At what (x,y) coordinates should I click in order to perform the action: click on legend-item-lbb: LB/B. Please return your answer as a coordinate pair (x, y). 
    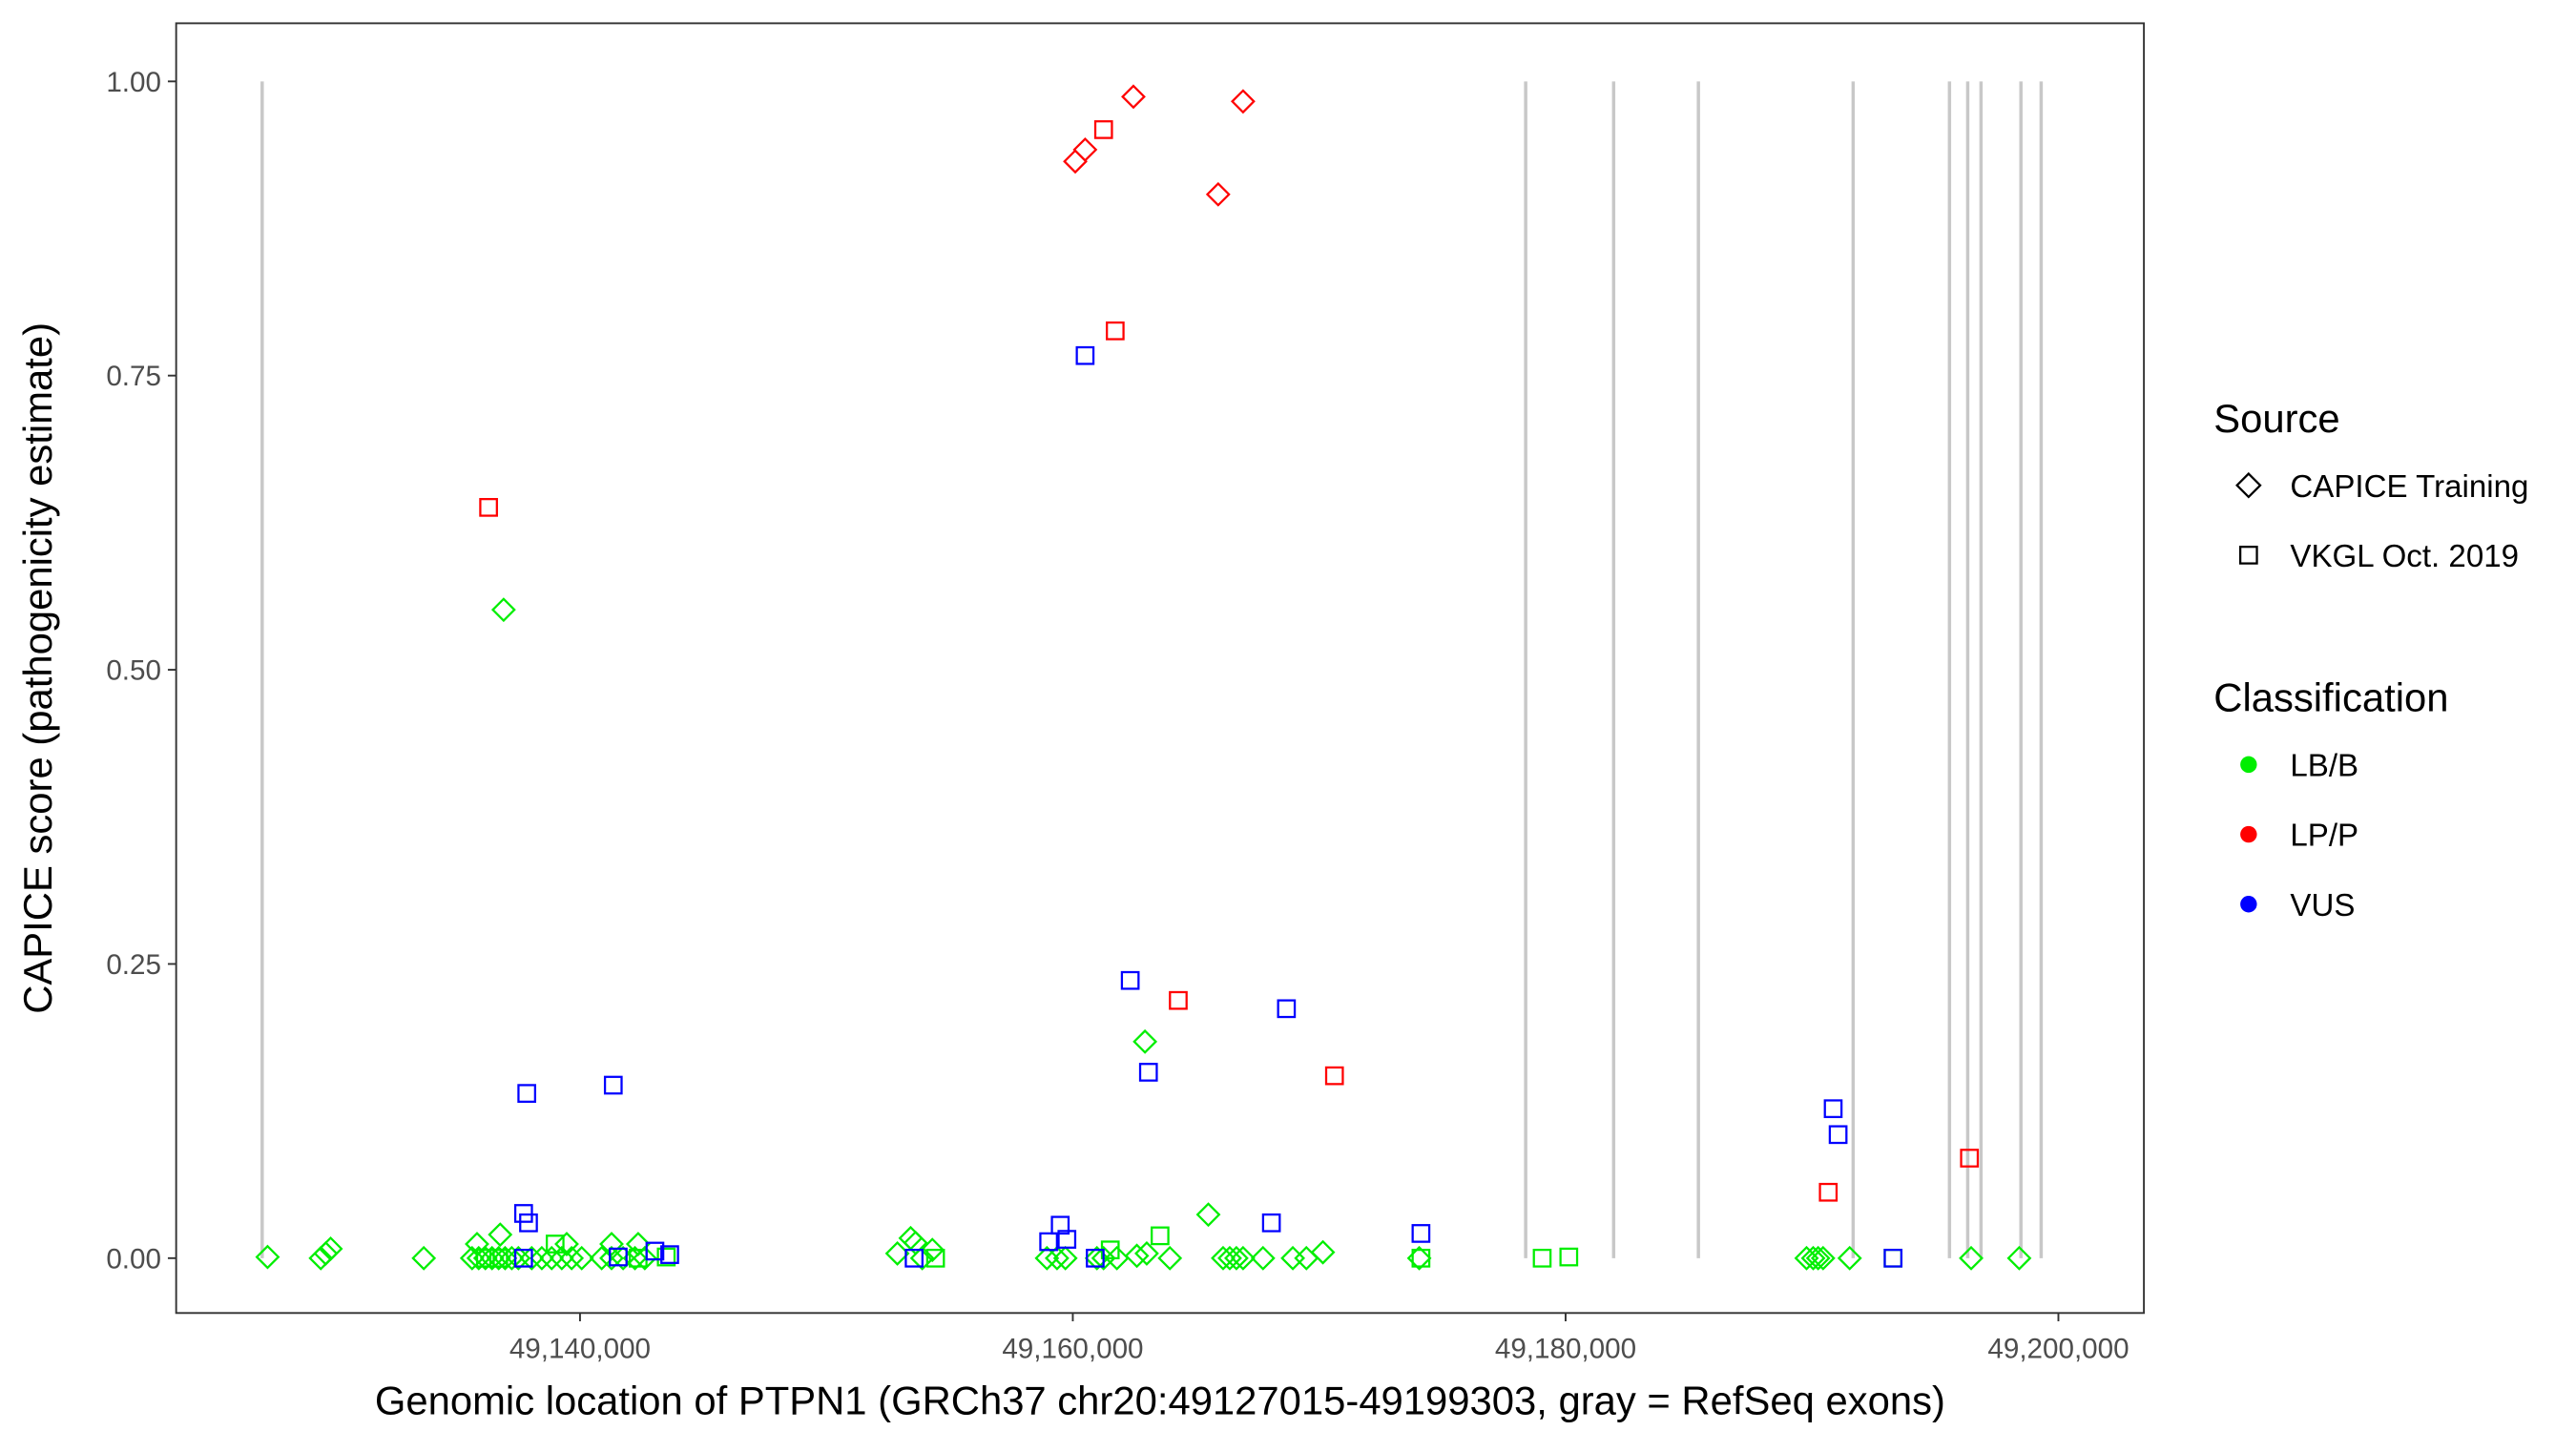
    Looking at the image, I should click on (2299, 766).